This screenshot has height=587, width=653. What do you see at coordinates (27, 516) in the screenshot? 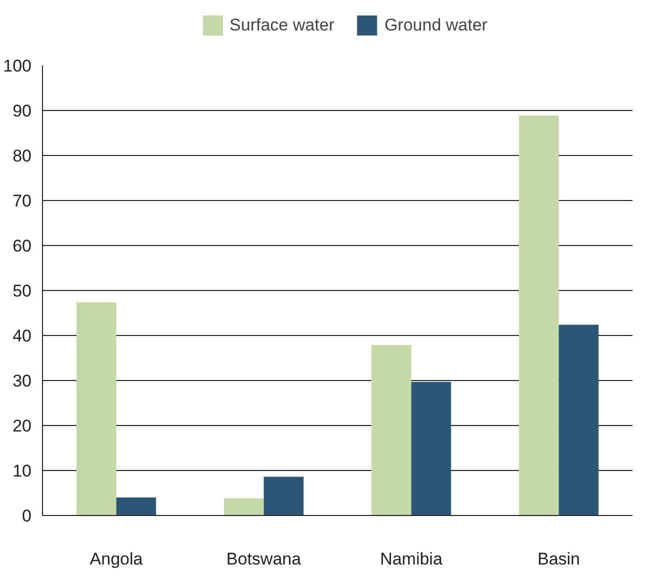
I see `y-tick-label: 0` at bounding box center [27, 516].